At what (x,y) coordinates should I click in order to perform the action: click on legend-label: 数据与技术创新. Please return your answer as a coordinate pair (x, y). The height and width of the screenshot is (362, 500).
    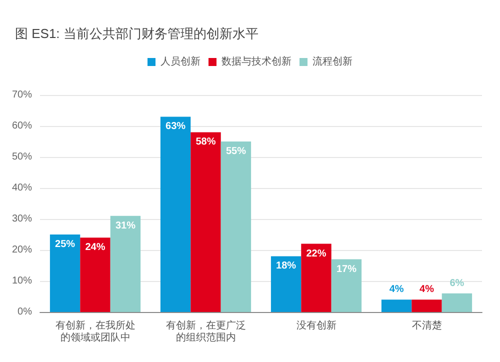
    Looking at the image, I should click on (257, 62).